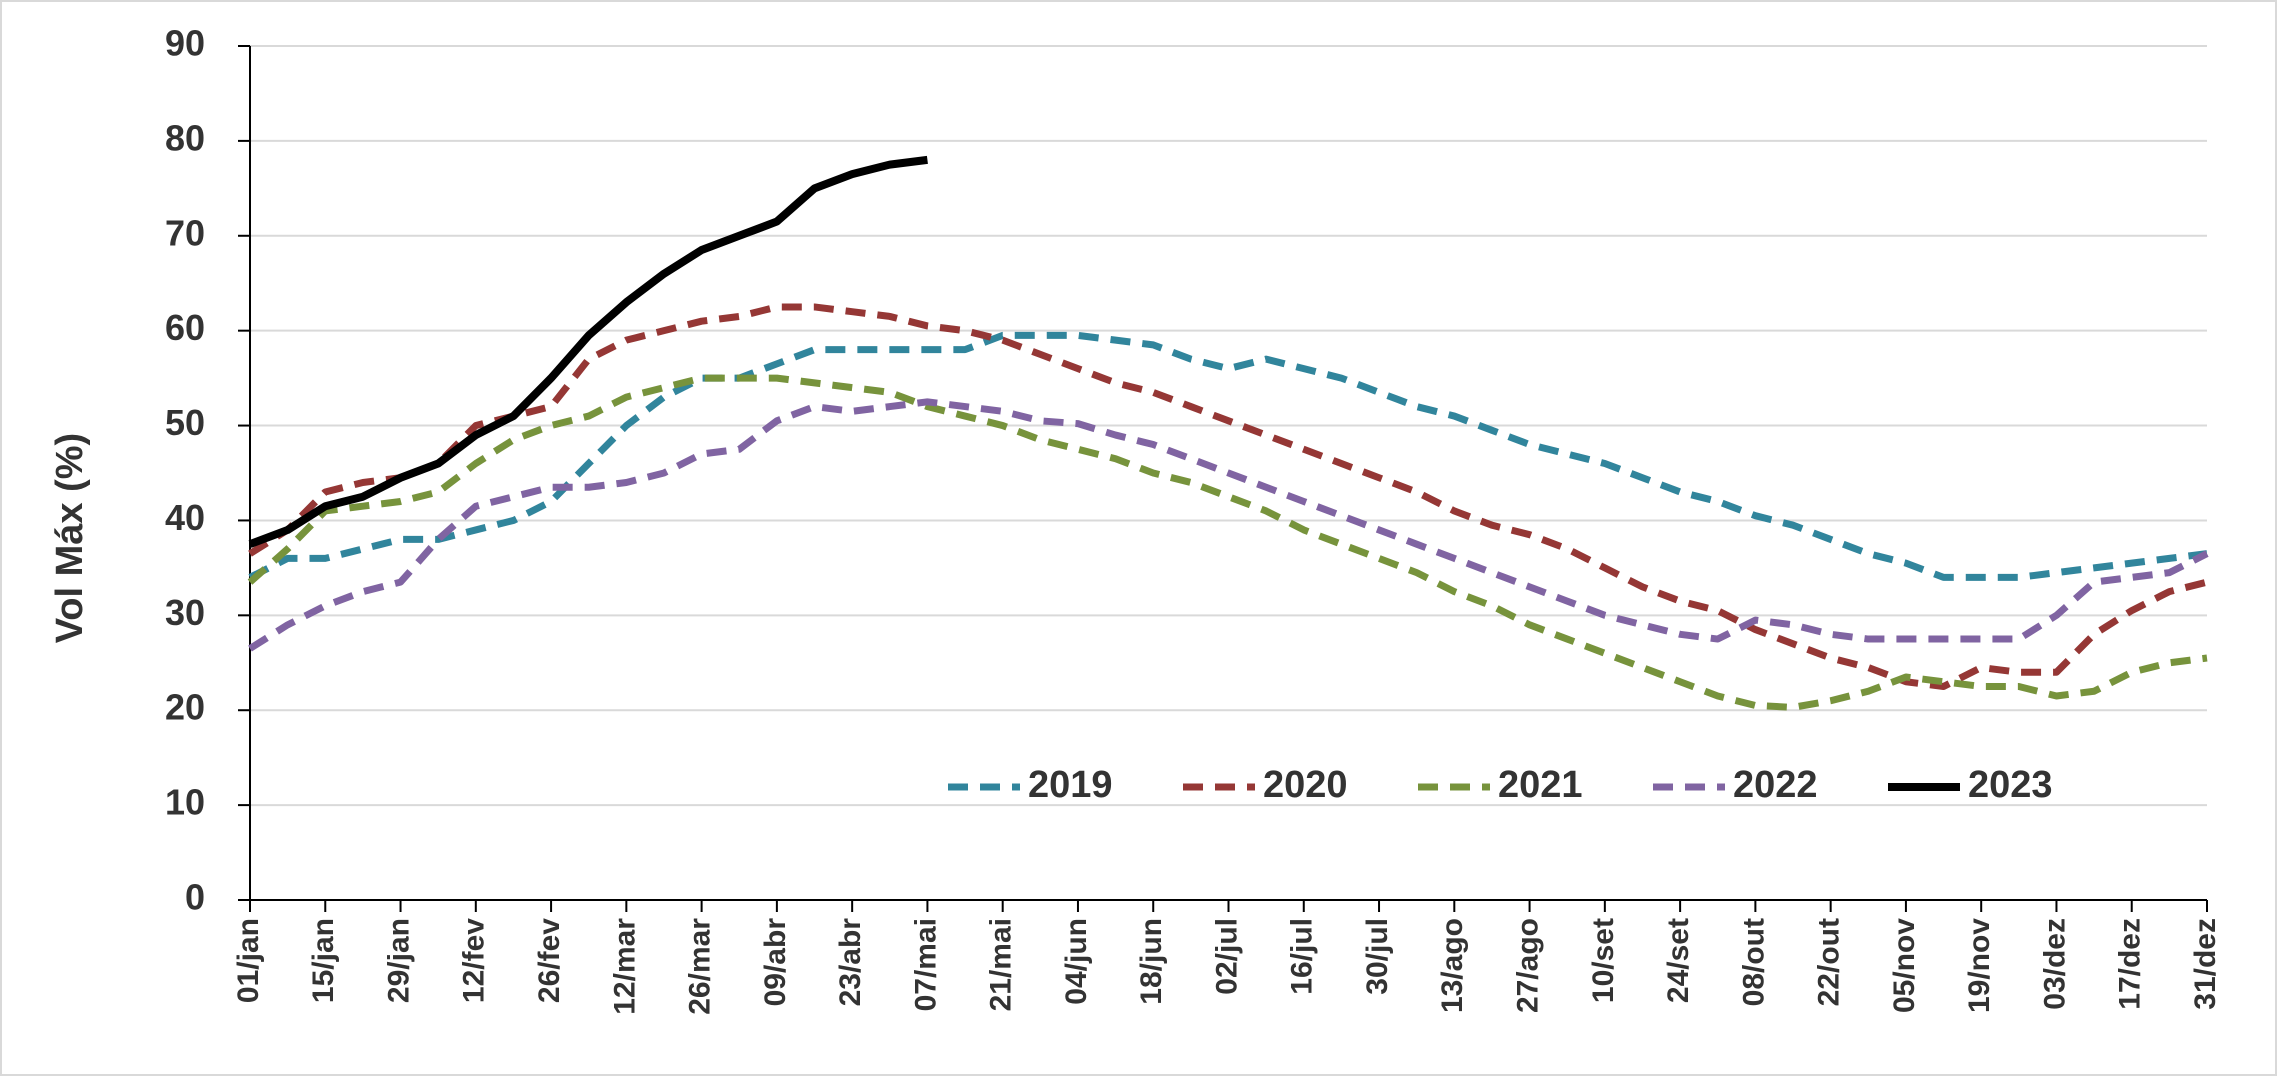  Describe the element at coordinates (925, 964) in the screenshot. I see `x-tick-label: 07/mai` at that location.